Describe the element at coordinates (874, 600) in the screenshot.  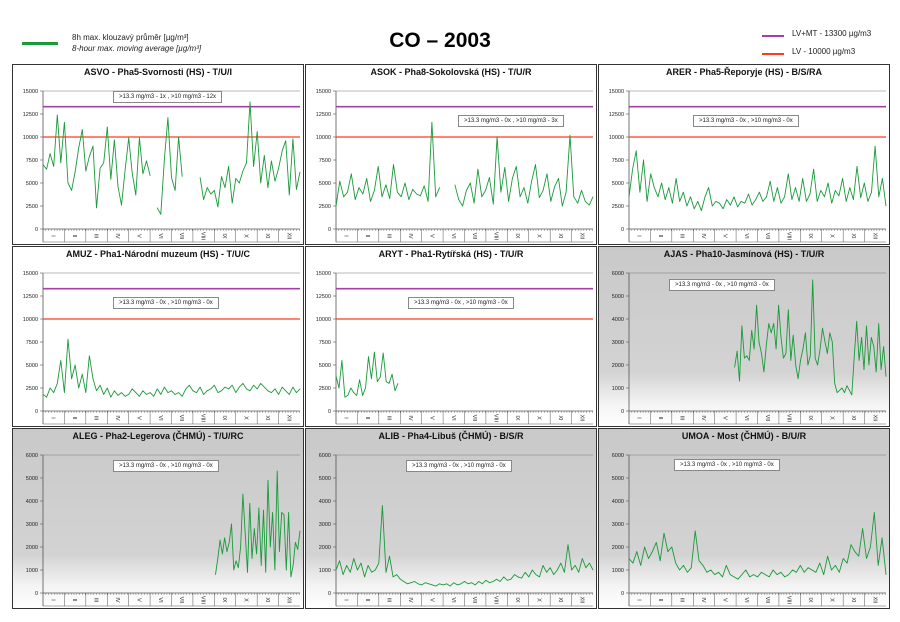
I see `month-label: XII` at that location.